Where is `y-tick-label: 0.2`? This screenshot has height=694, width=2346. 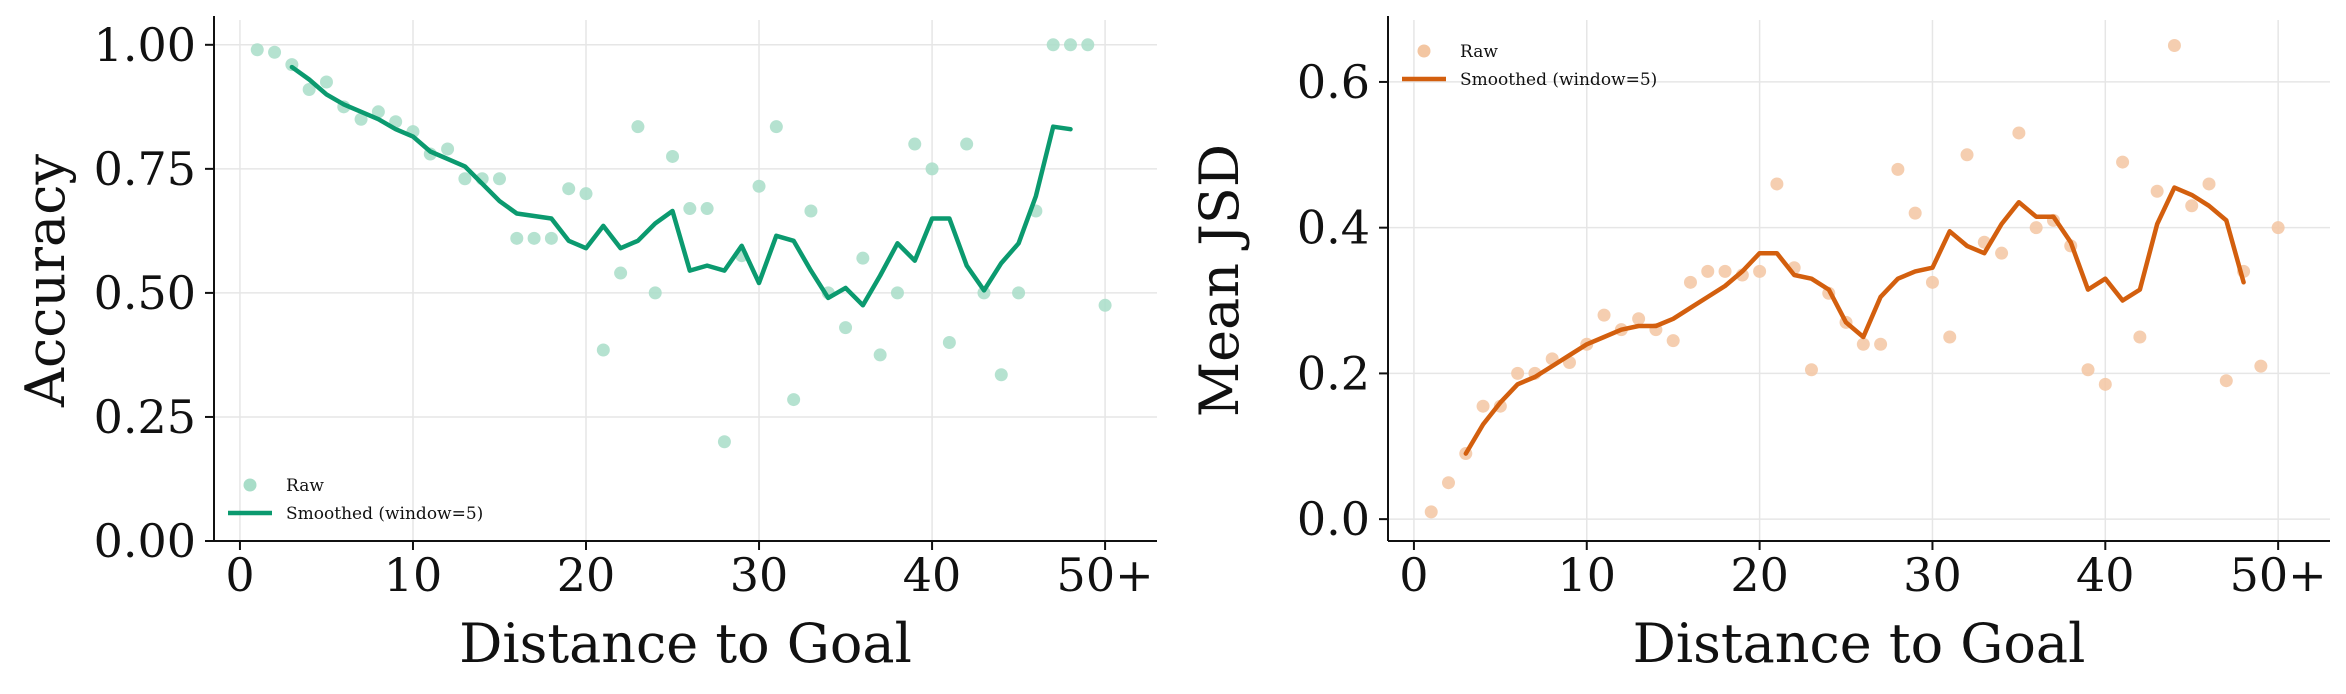 y-tick-label: 0.2 is located at coordinates (1333, 373).